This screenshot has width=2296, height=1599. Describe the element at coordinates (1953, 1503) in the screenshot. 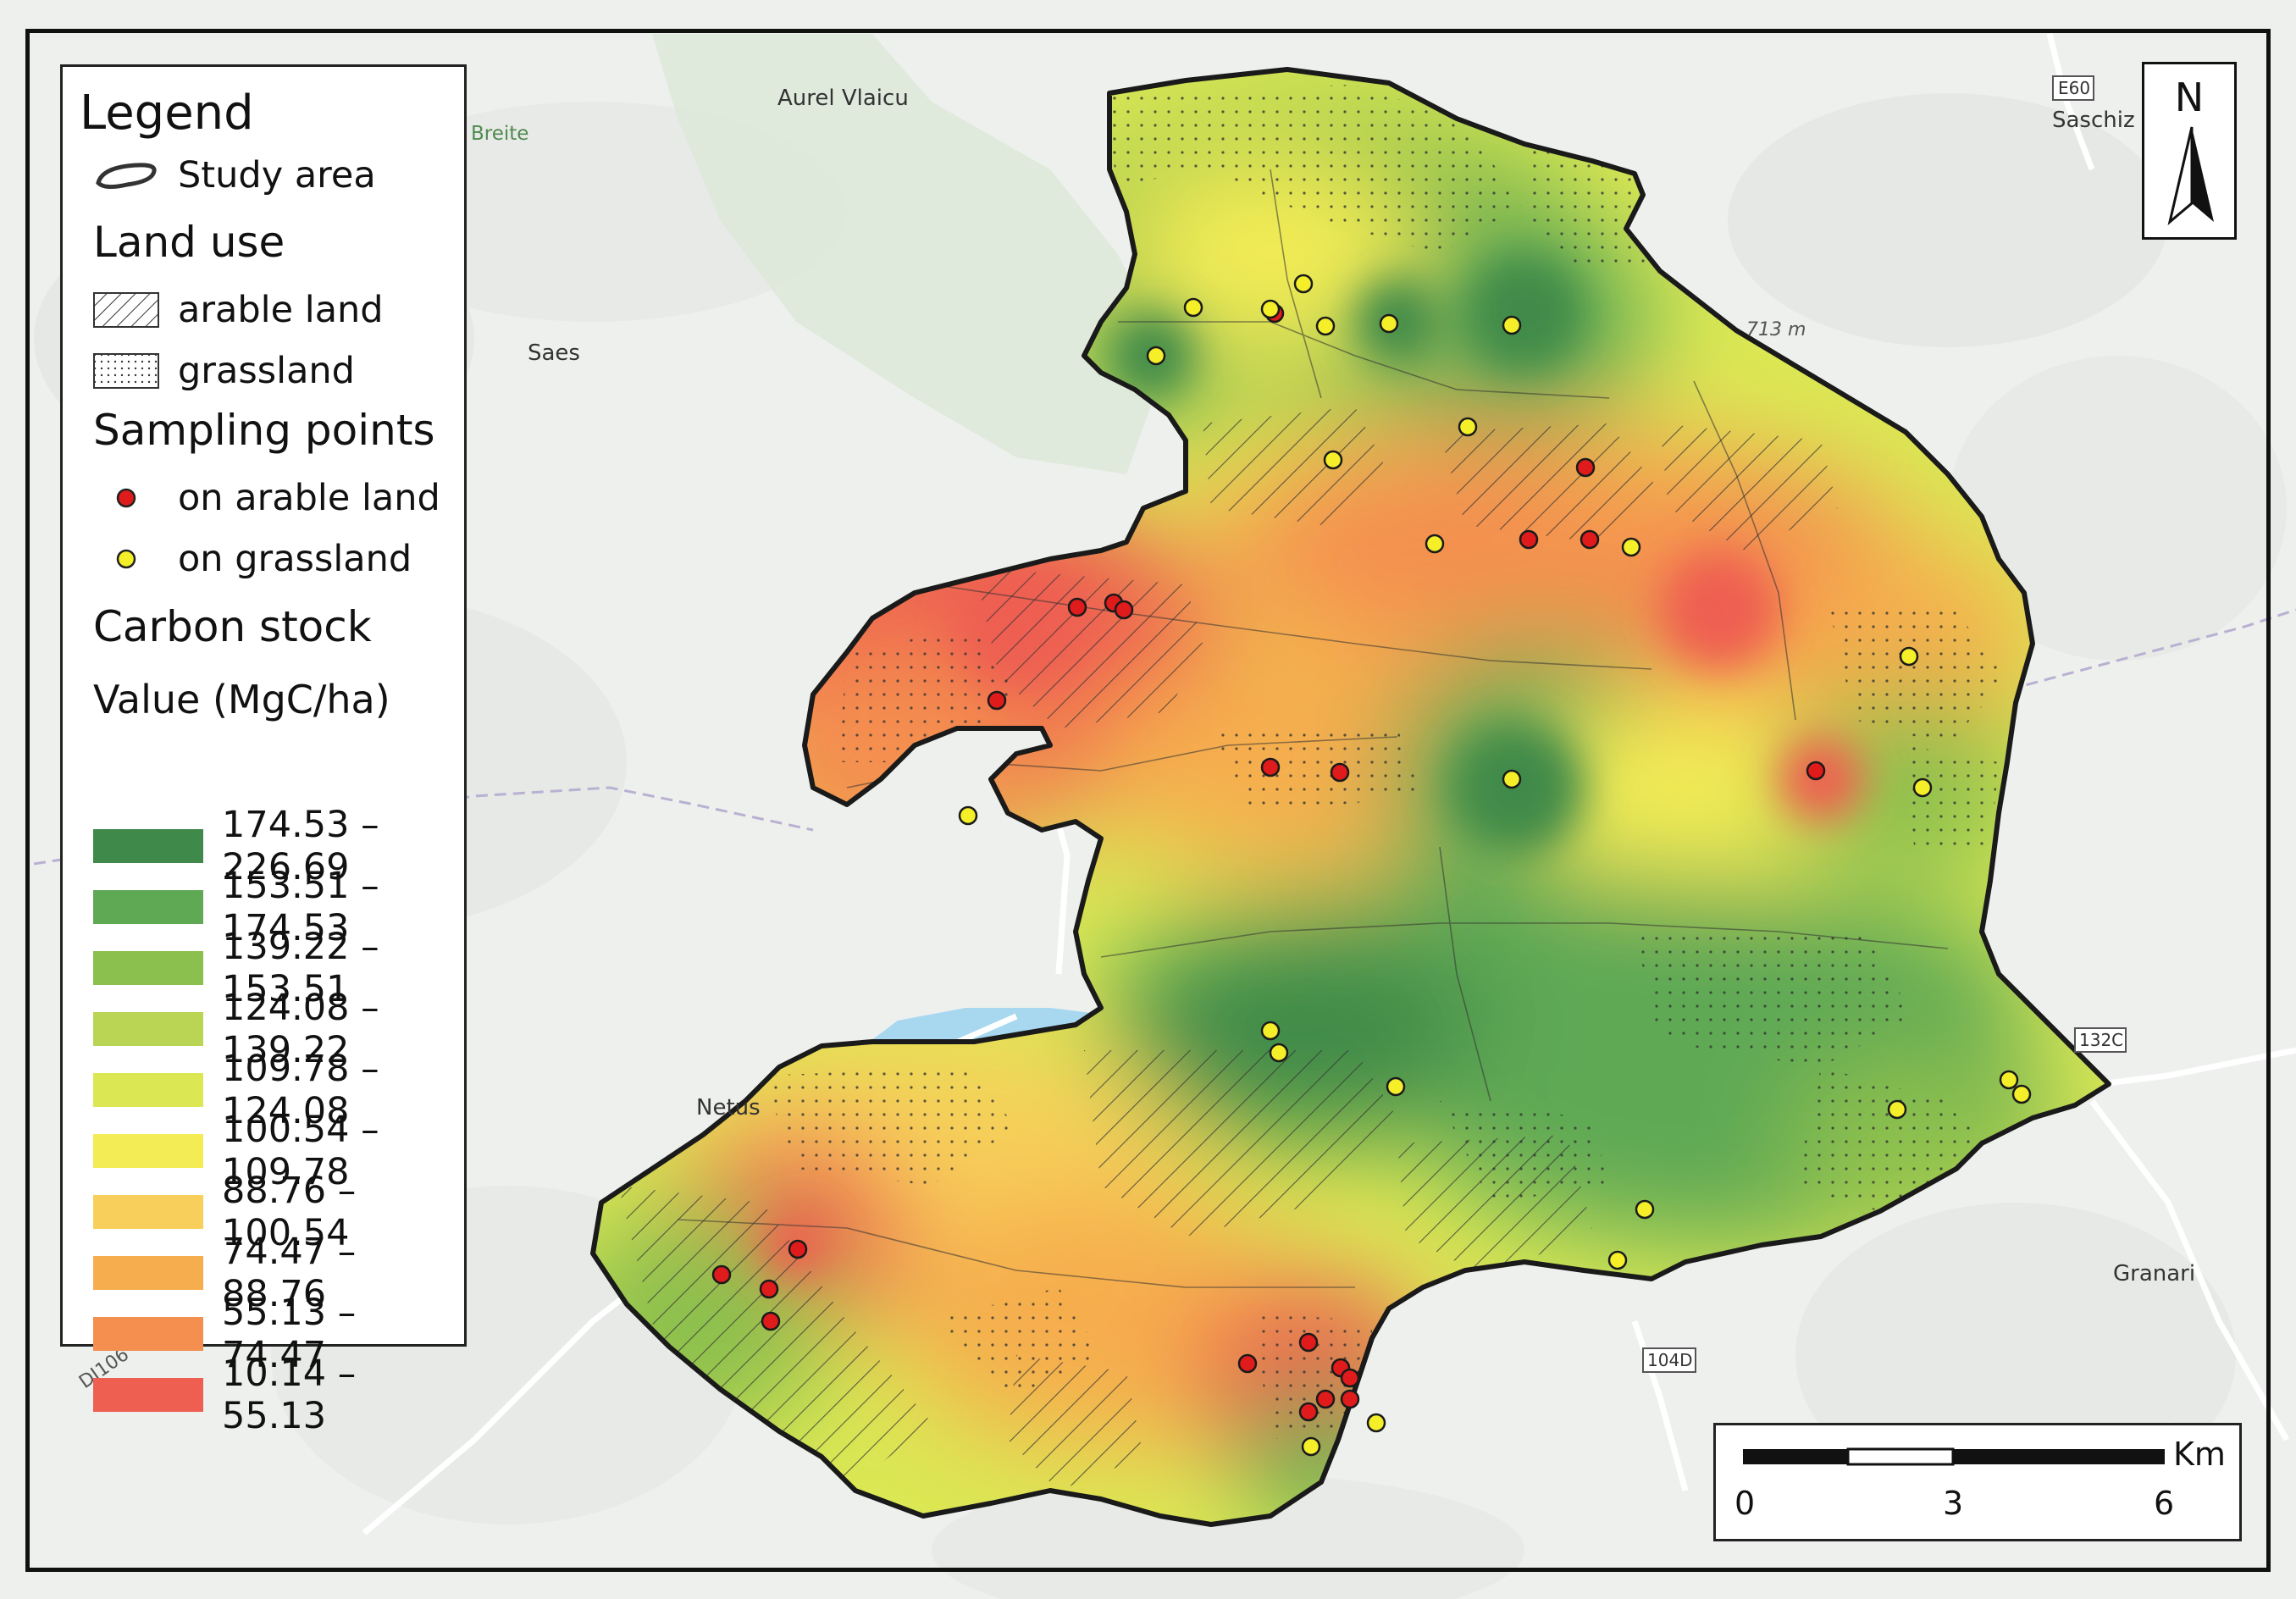

I see `scale-tick-3: 3` at that location.